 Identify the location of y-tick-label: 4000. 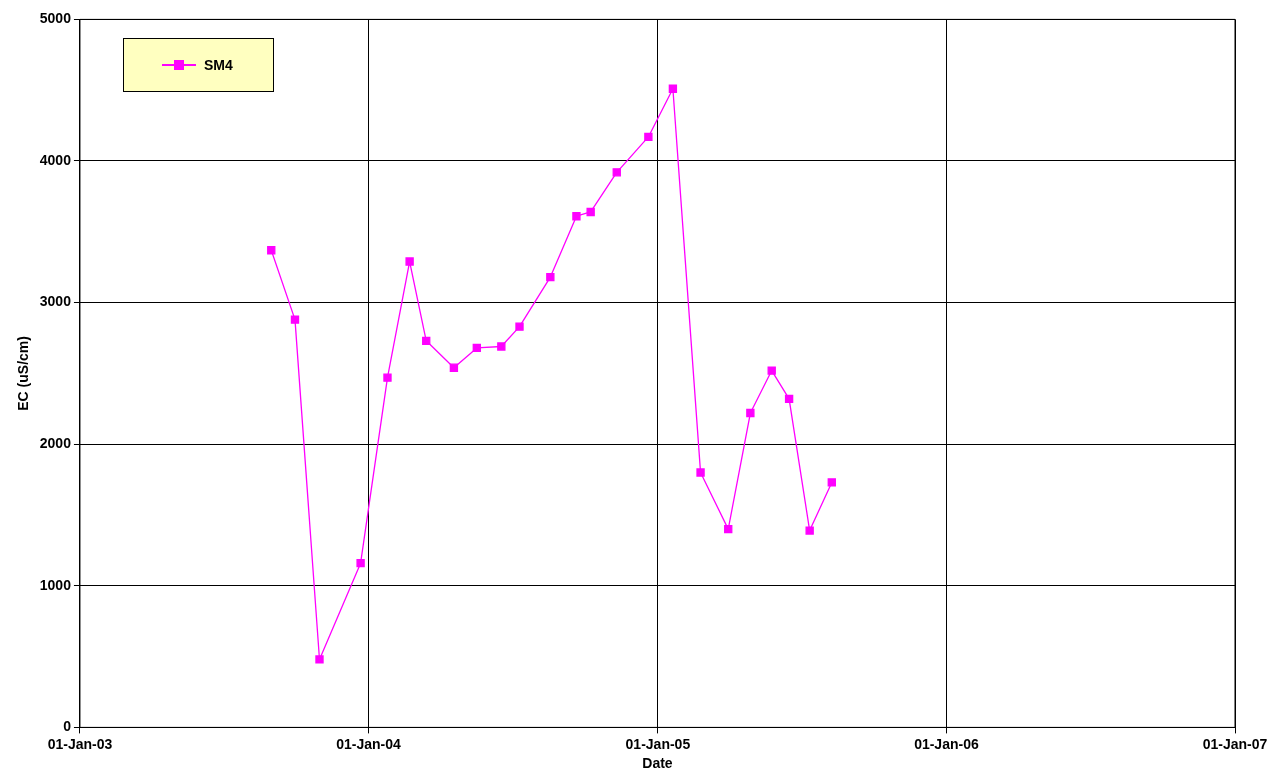
(55, 159).